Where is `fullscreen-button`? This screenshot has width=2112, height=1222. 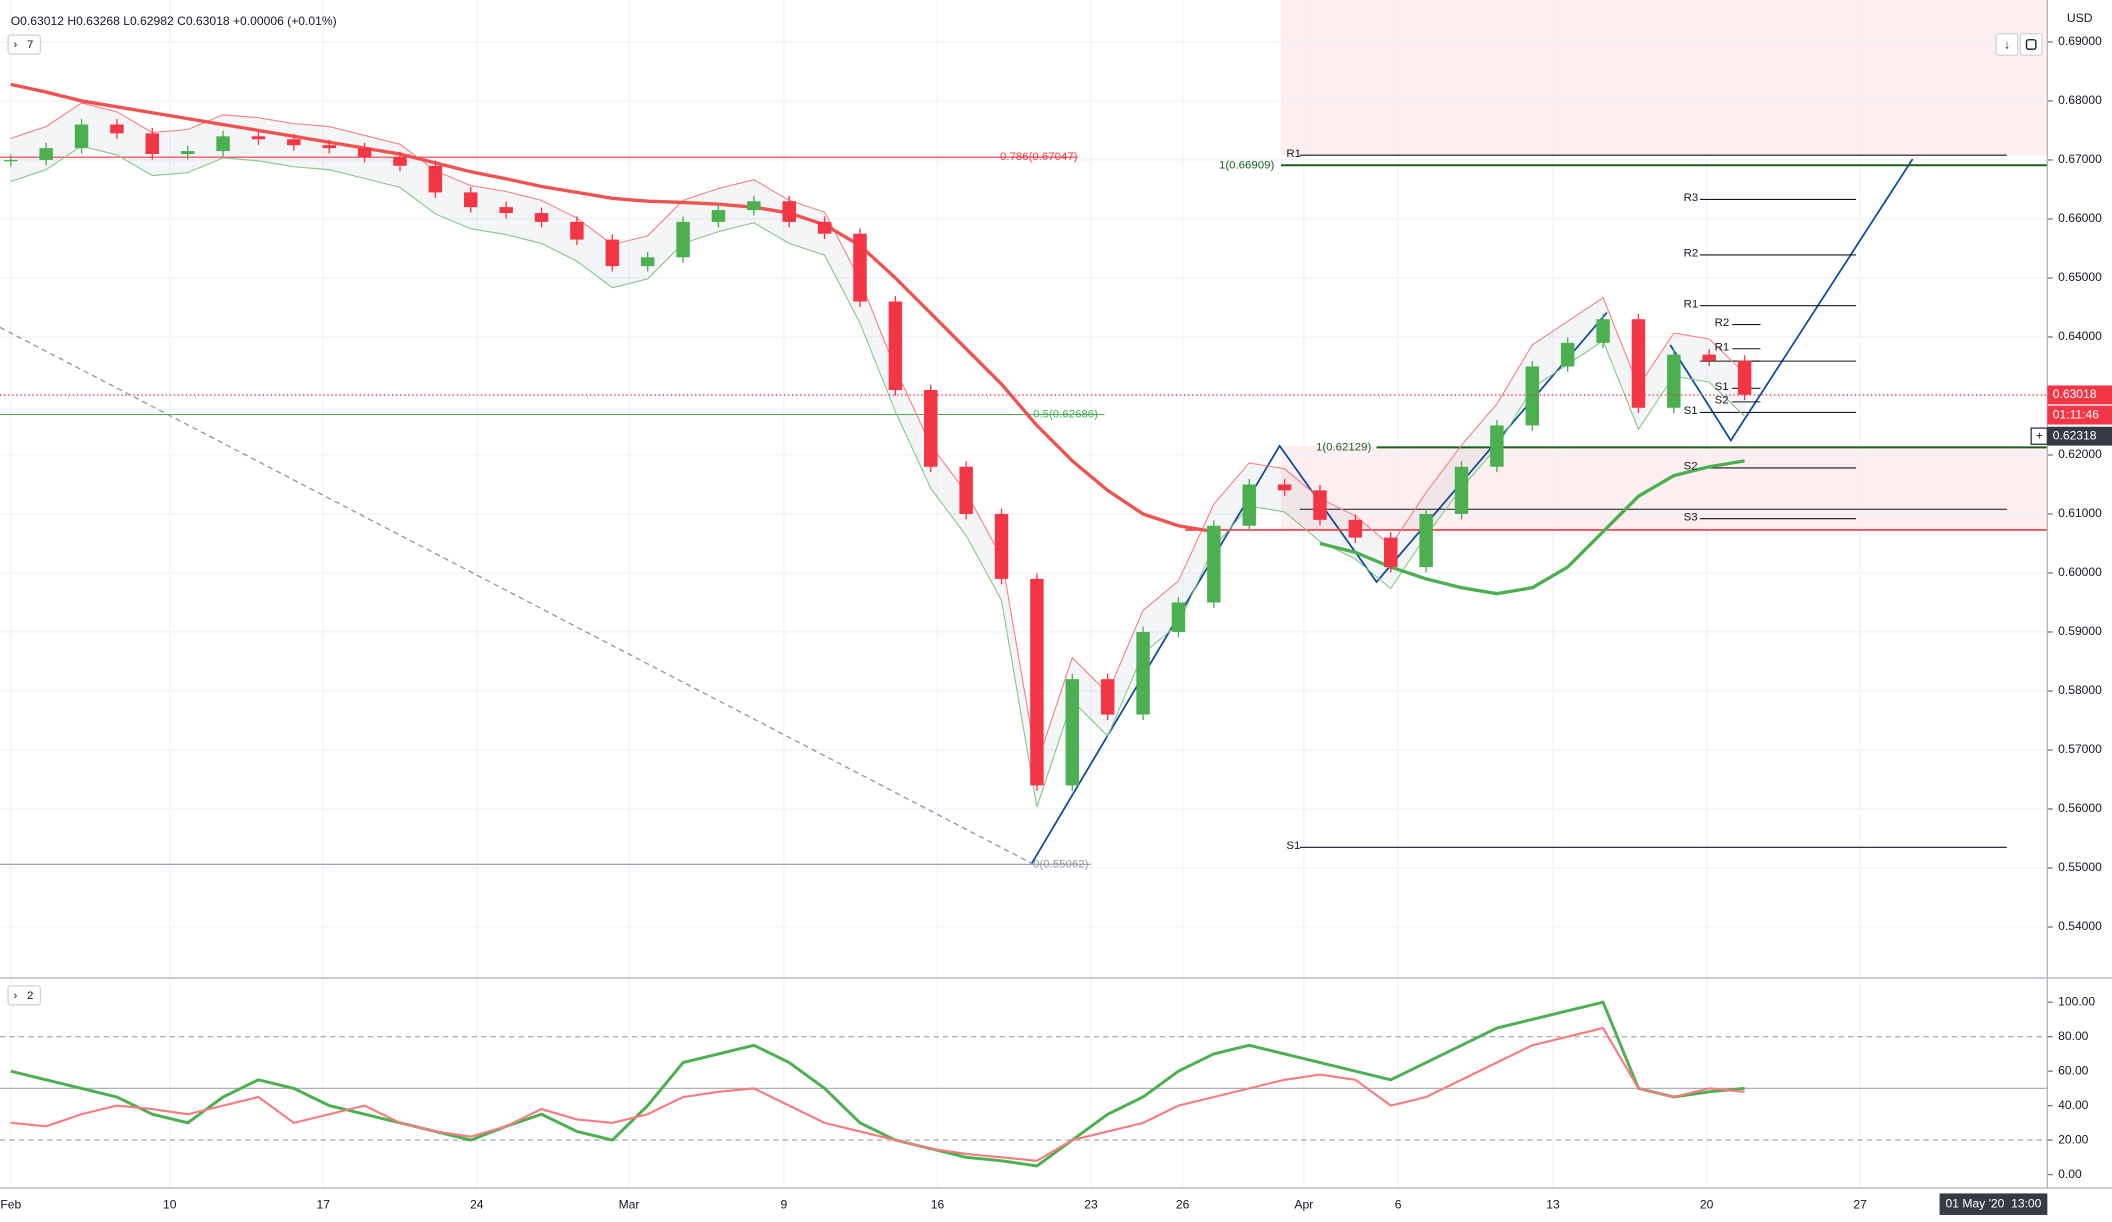
fullscreen-button is located at coordinates (2031, 44).